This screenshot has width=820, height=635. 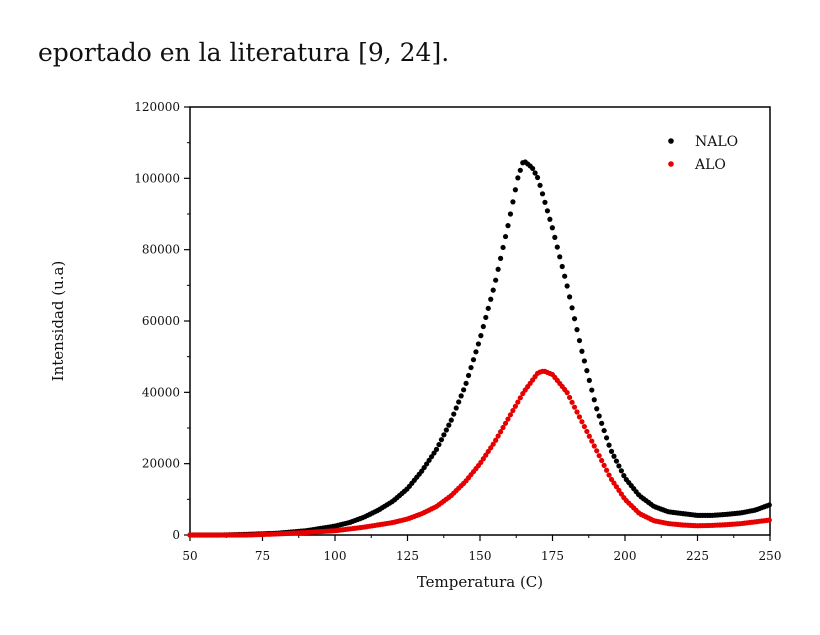 What do you see at coordinates (710, 165) in the screenshot?
I see `legend-label: ALO` at bounding box center [710, 165].